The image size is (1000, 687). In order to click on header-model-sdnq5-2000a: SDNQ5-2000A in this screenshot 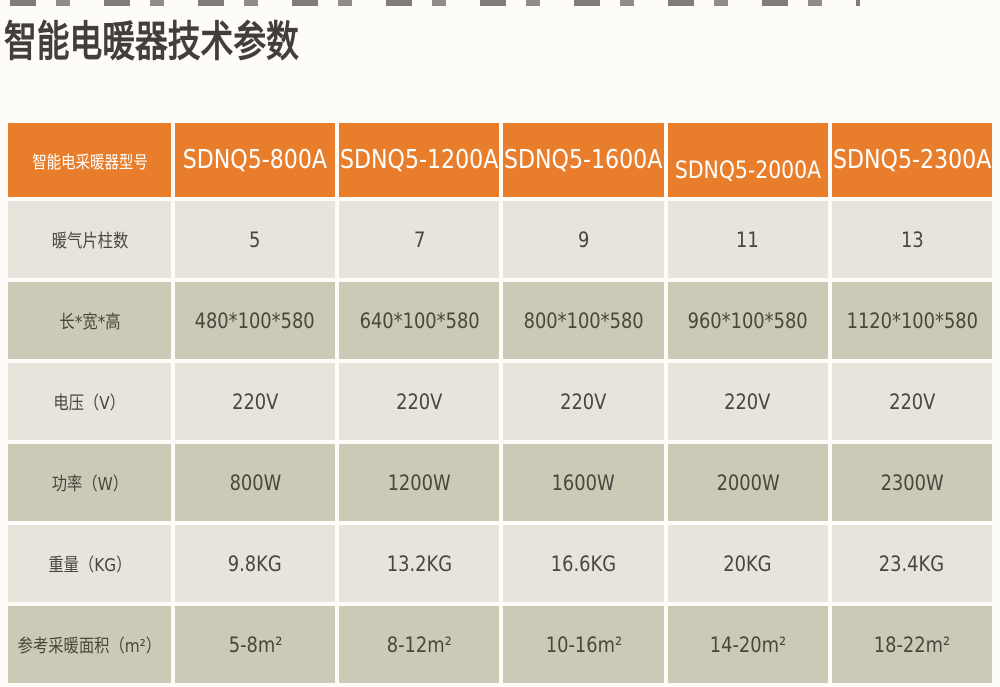, I will do `click(747, 160)`.